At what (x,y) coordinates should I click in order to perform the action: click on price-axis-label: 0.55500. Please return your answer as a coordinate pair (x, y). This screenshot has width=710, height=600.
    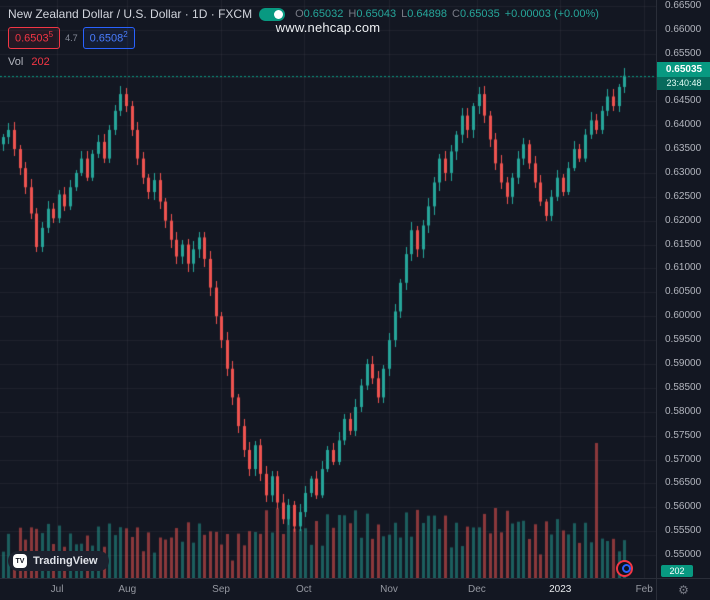
    Looking at the image, I should click on (683, 531).